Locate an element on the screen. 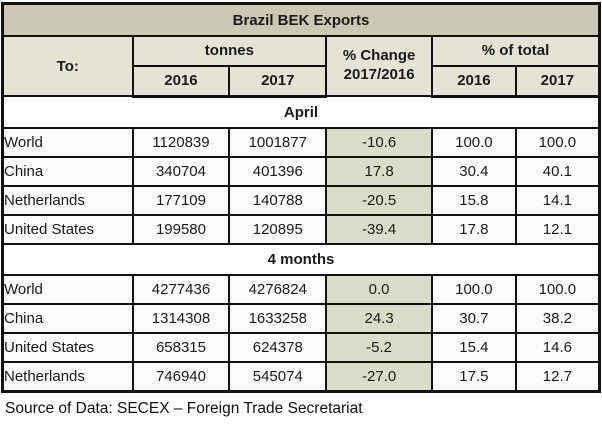  header-to: To: is located at coordinates (67, 66).